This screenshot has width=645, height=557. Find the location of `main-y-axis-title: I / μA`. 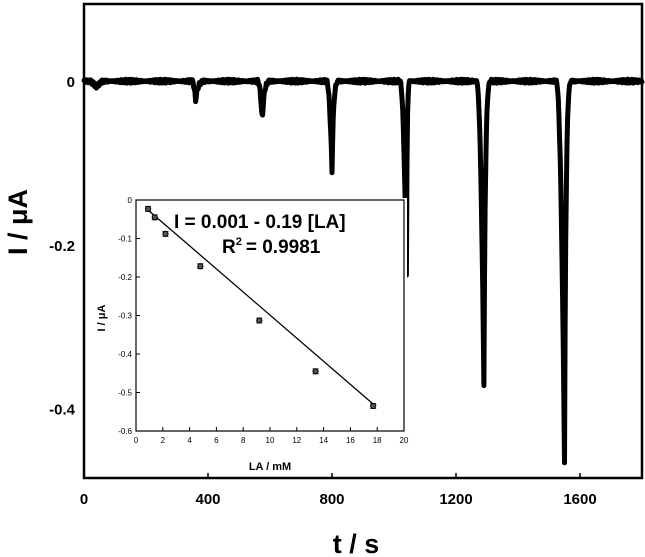

main-y-axis-title: I / μA is located at coordinates (18, 222).